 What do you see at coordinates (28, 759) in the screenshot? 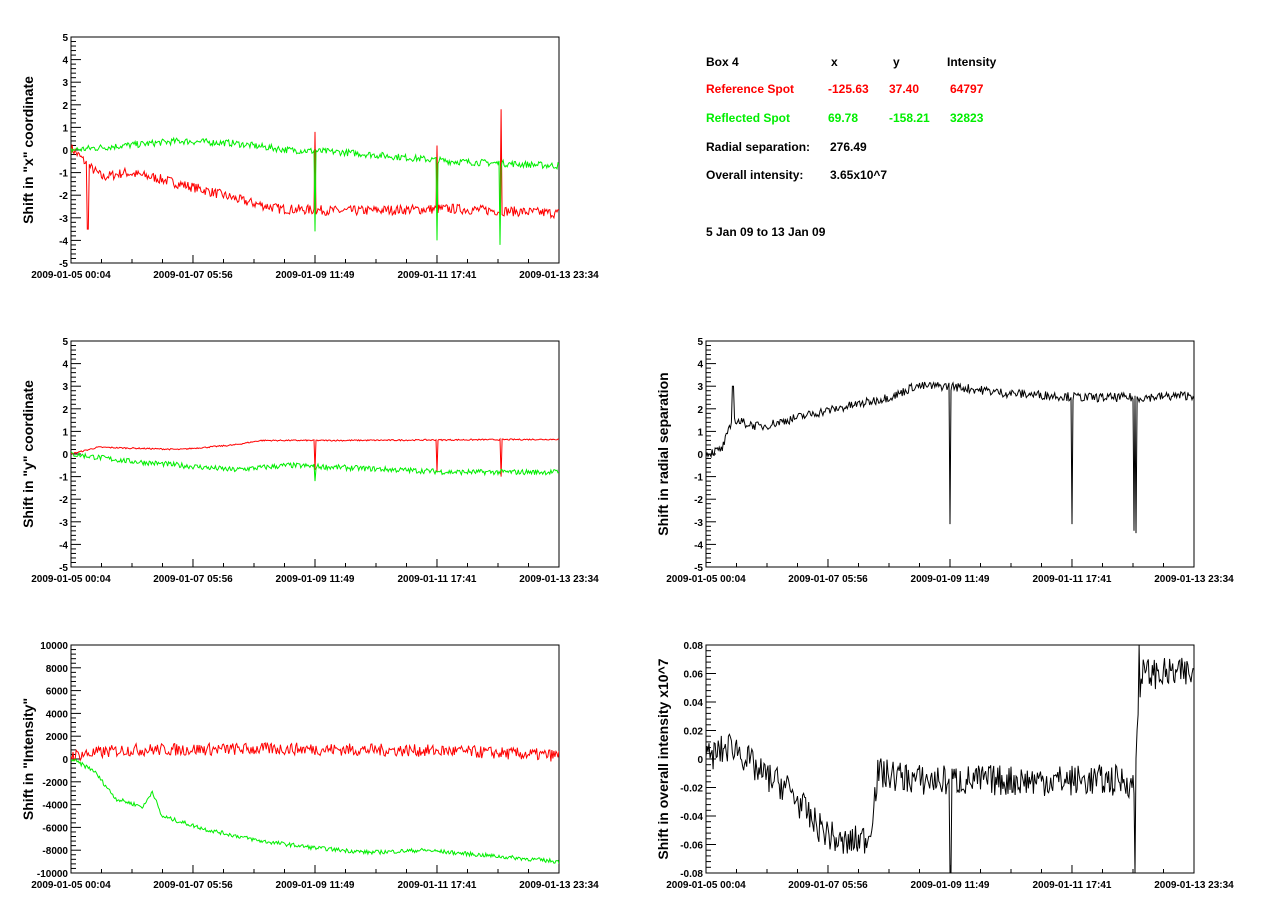
I see `y-axis-label: Shift in "Intensity"` at bounding box center [28, 759].